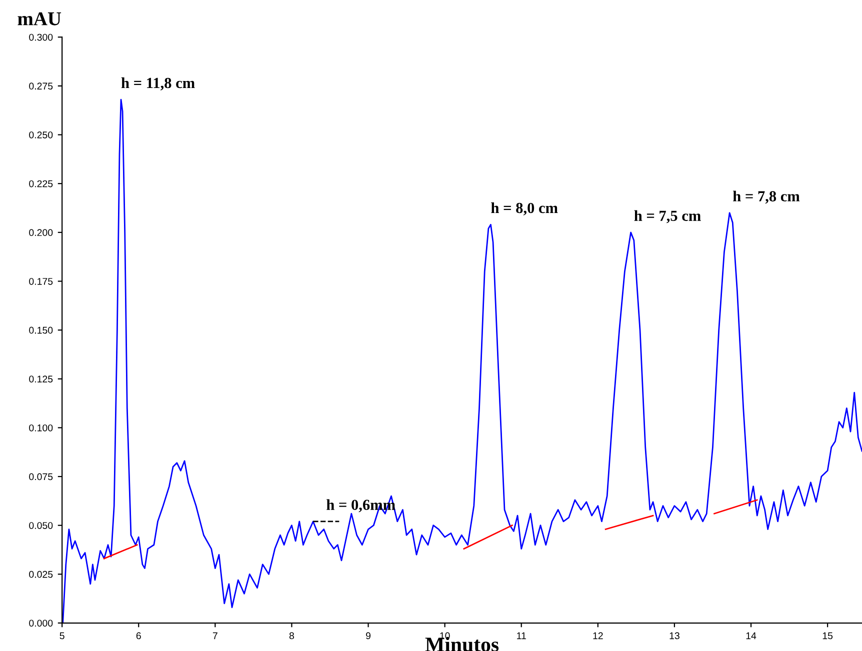 The height and width of the screenshot is (651, 862). What do you see at coordinates (41, 37) in the screenshot?
I see `y-tick-label: 0.300` at bounding box center [41, 37].